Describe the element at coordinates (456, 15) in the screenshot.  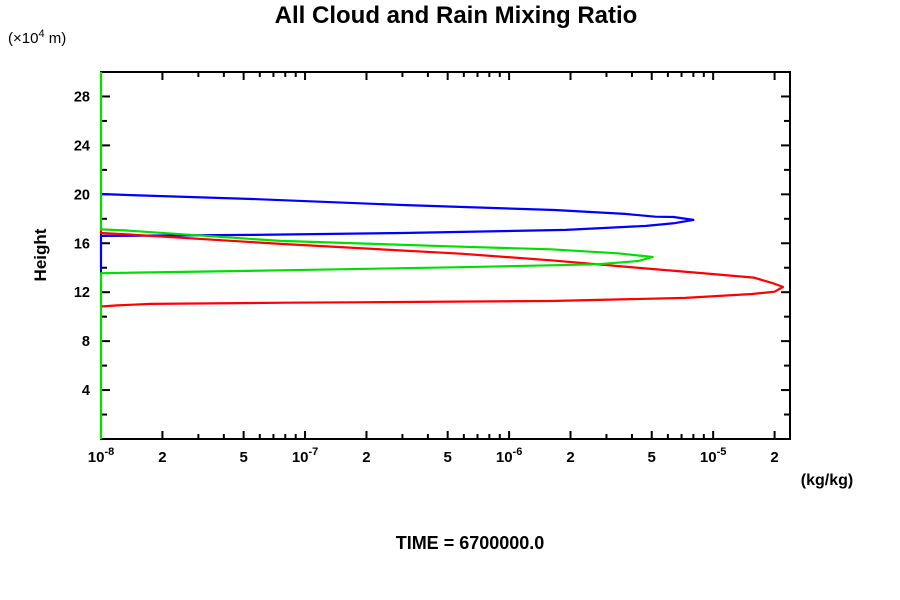
I see `chart-title: All Cloud and Rain Mixing Ratio` at that location.